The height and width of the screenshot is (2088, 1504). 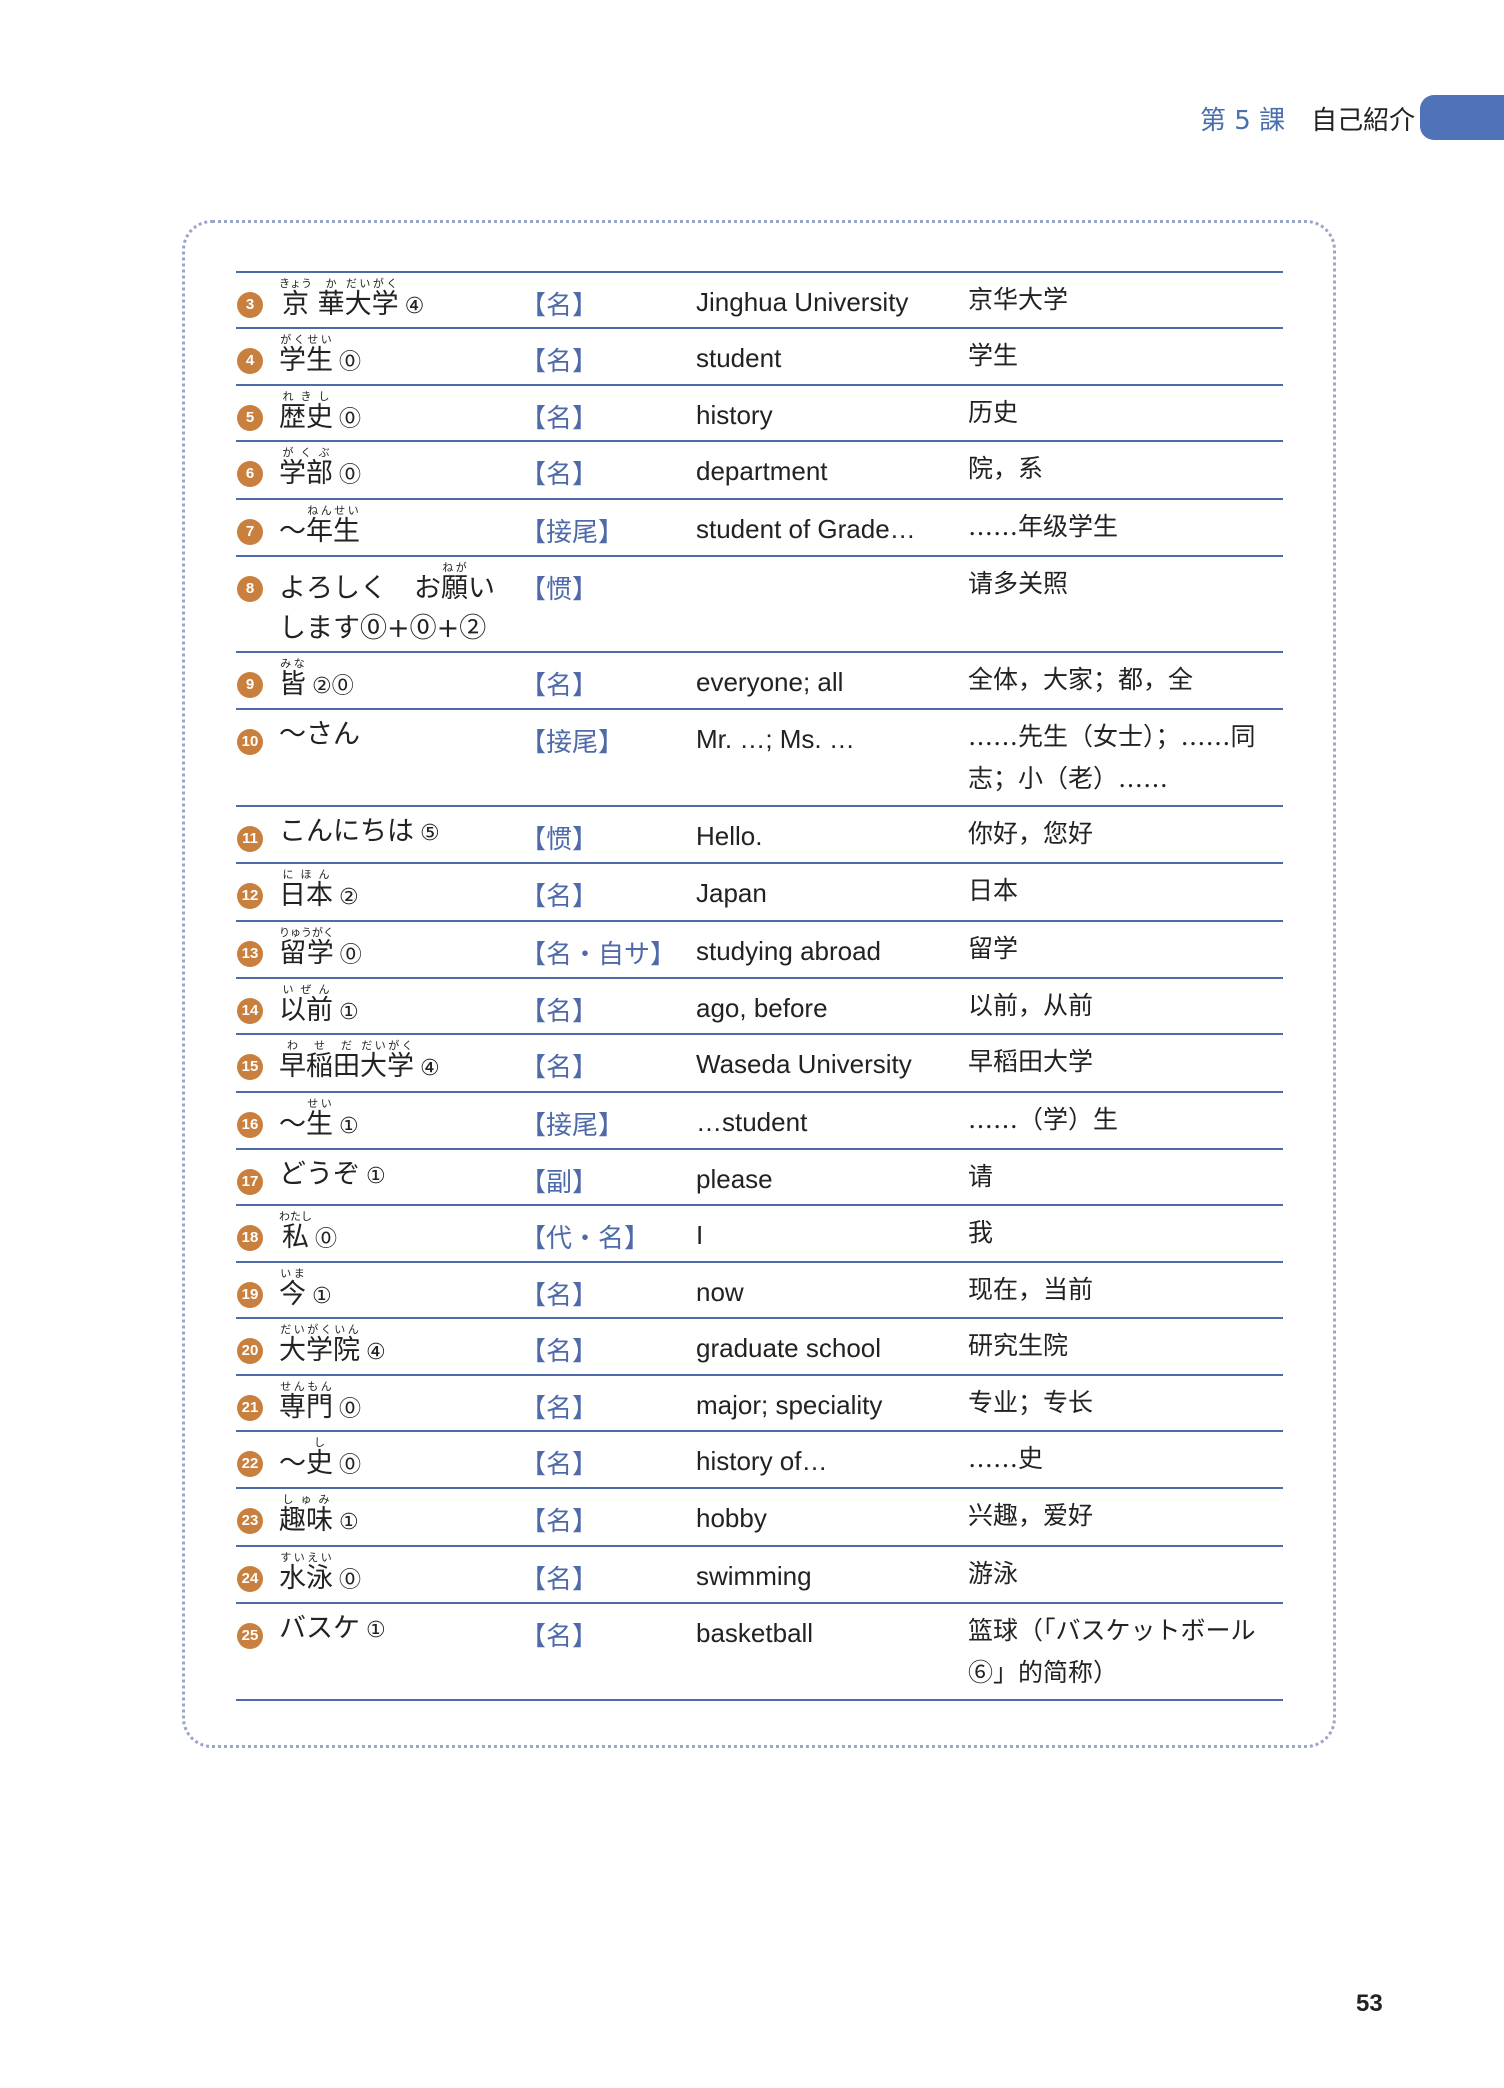 What do you see at coordinates (319, 1045) in the screenshot?
I see `furigana: わせだ` at bounding box center [319, 1045].